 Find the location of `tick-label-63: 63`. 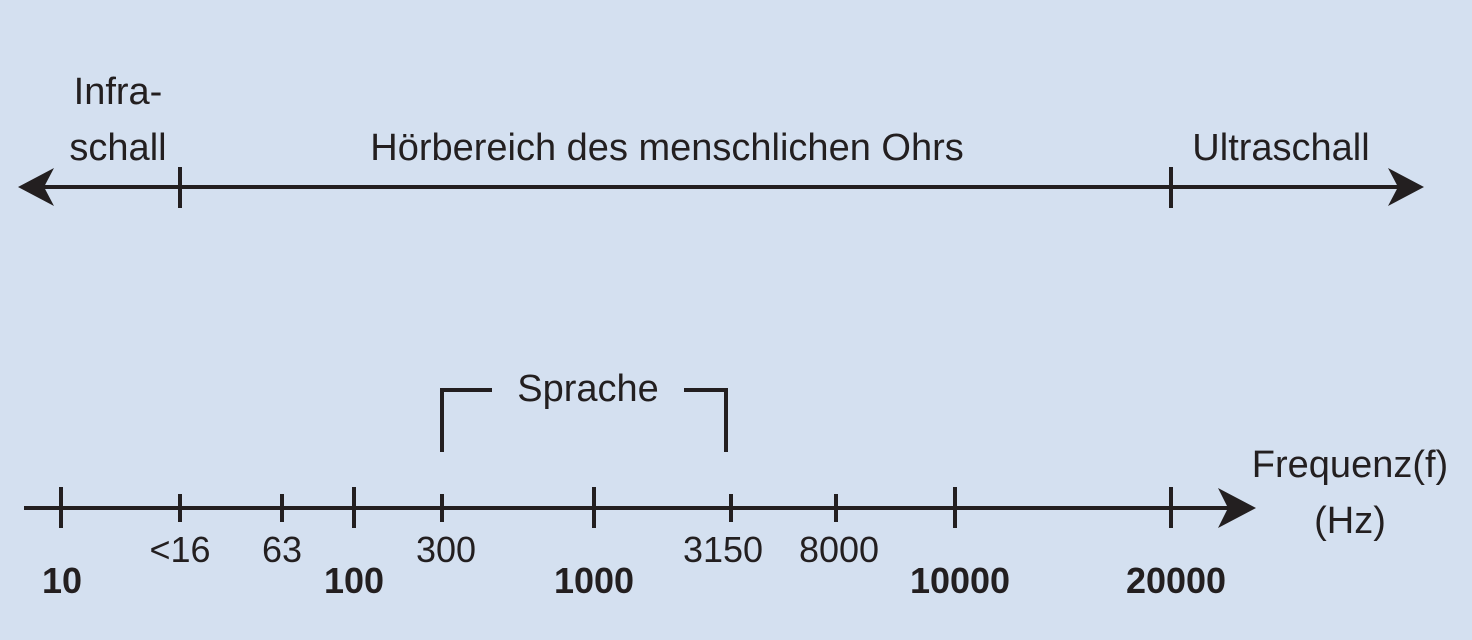

tick-label-63: 63 is located at coordinates (282, 549).